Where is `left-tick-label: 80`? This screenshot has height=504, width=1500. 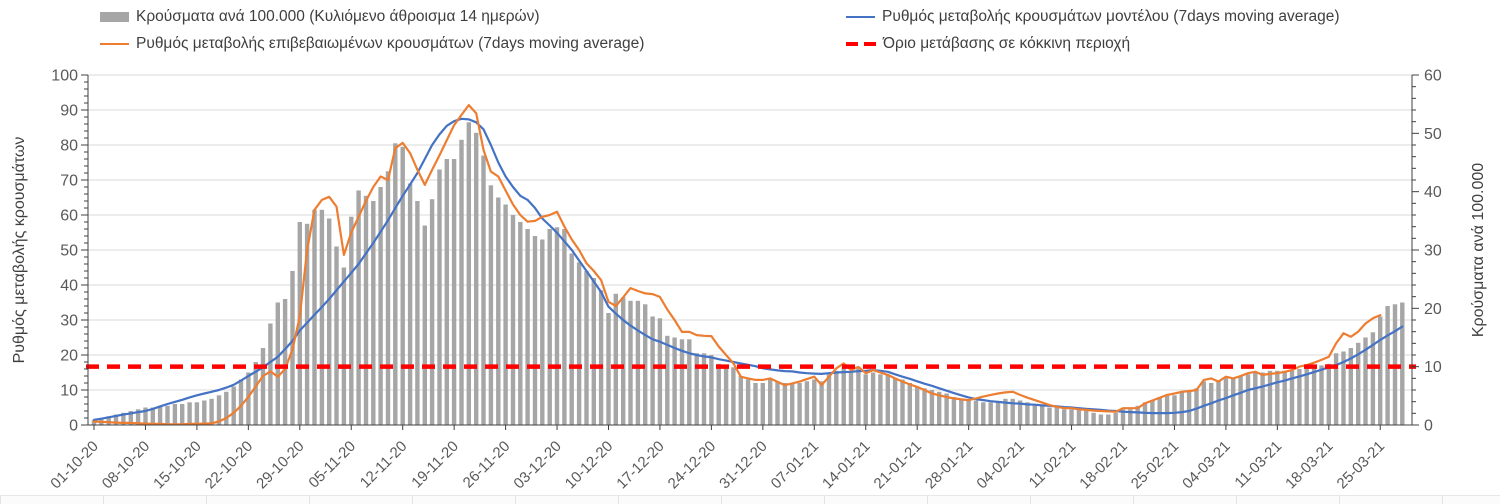 left-tick-label: 80 is located at coordinates (69, 146).